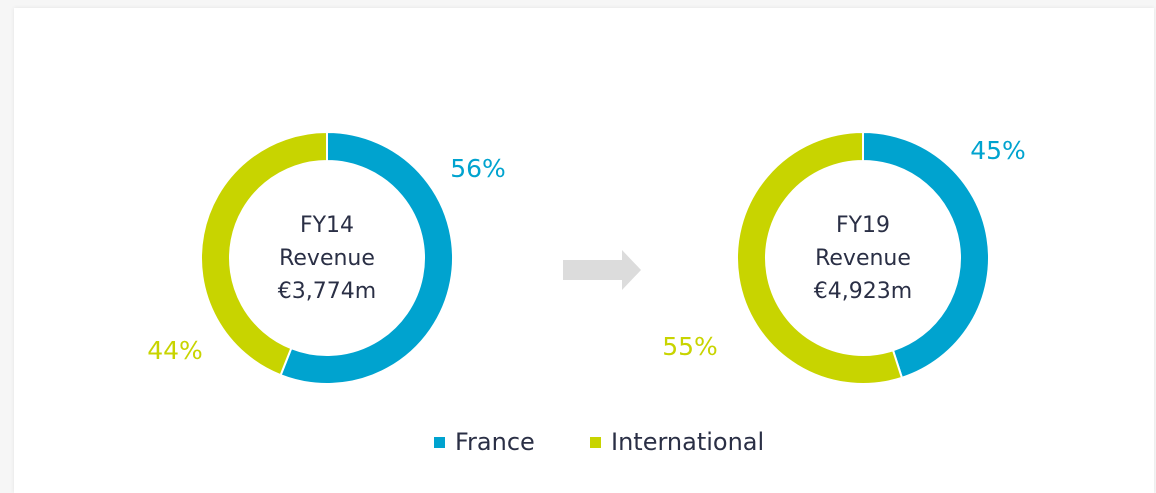 This screenshot has width=1156, height=493. I want to click on value-label: 45%, so click(998, 150).